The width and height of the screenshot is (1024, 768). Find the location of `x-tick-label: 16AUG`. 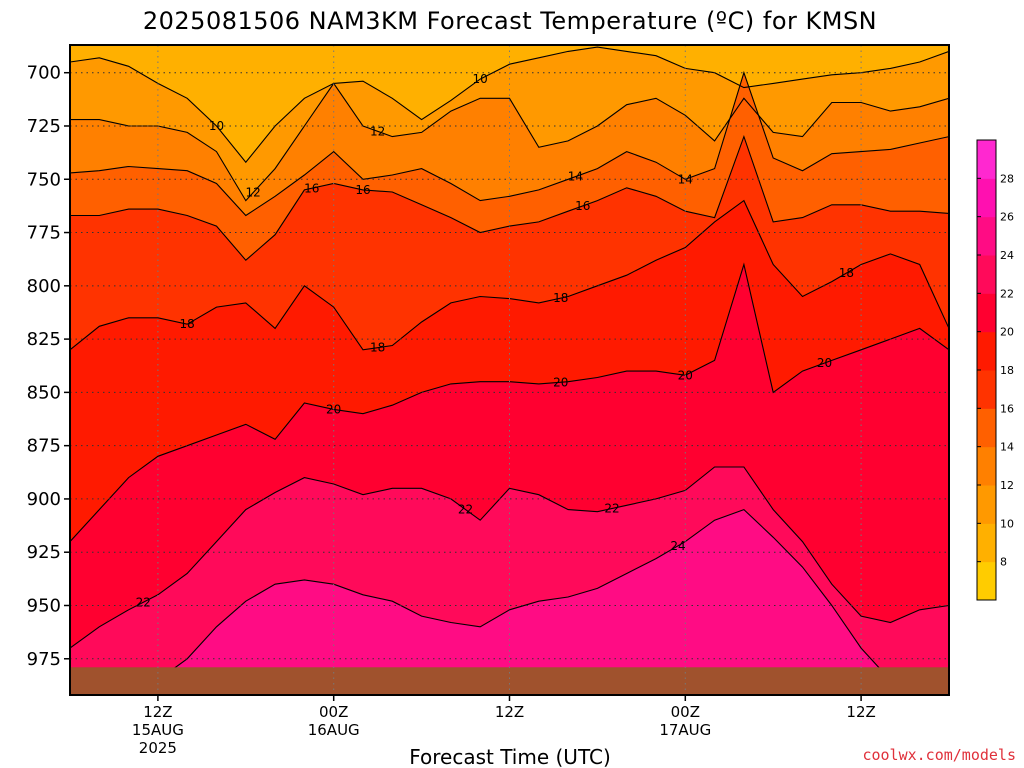

x-tick-label: 16AUG is located at coordinates (334, 730).